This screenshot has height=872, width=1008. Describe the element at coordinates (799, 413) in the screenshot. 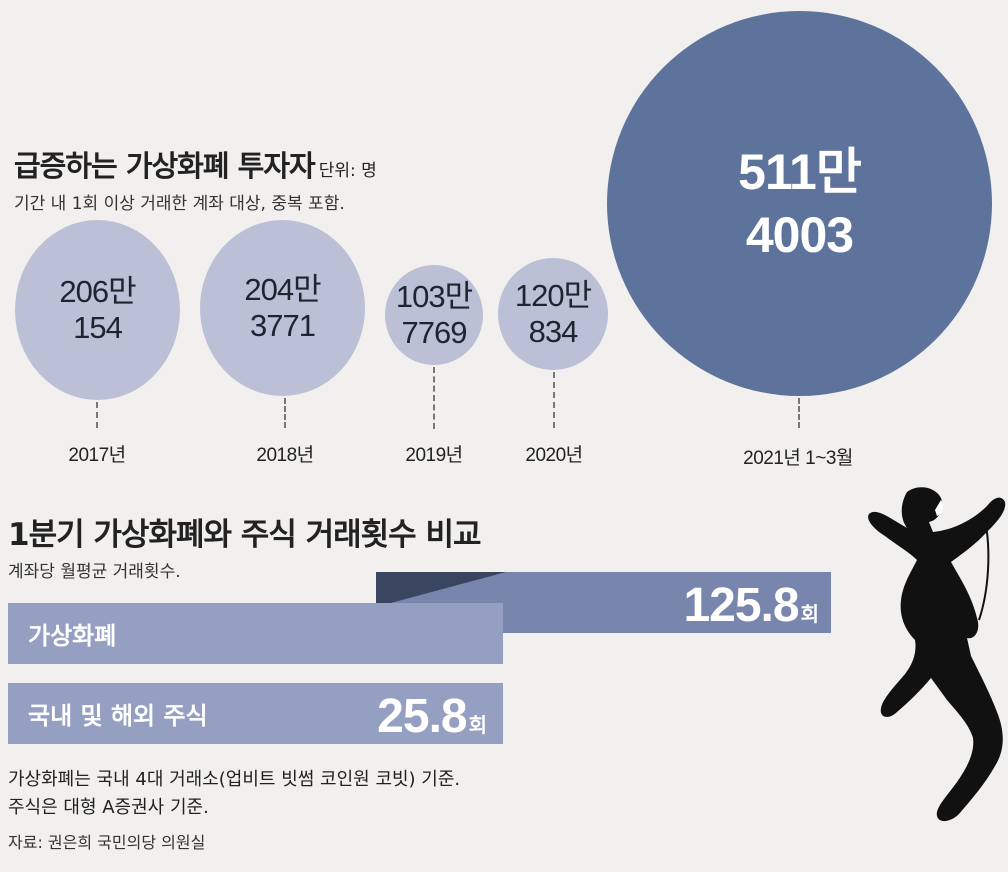

I see `stem-2021` at that location.